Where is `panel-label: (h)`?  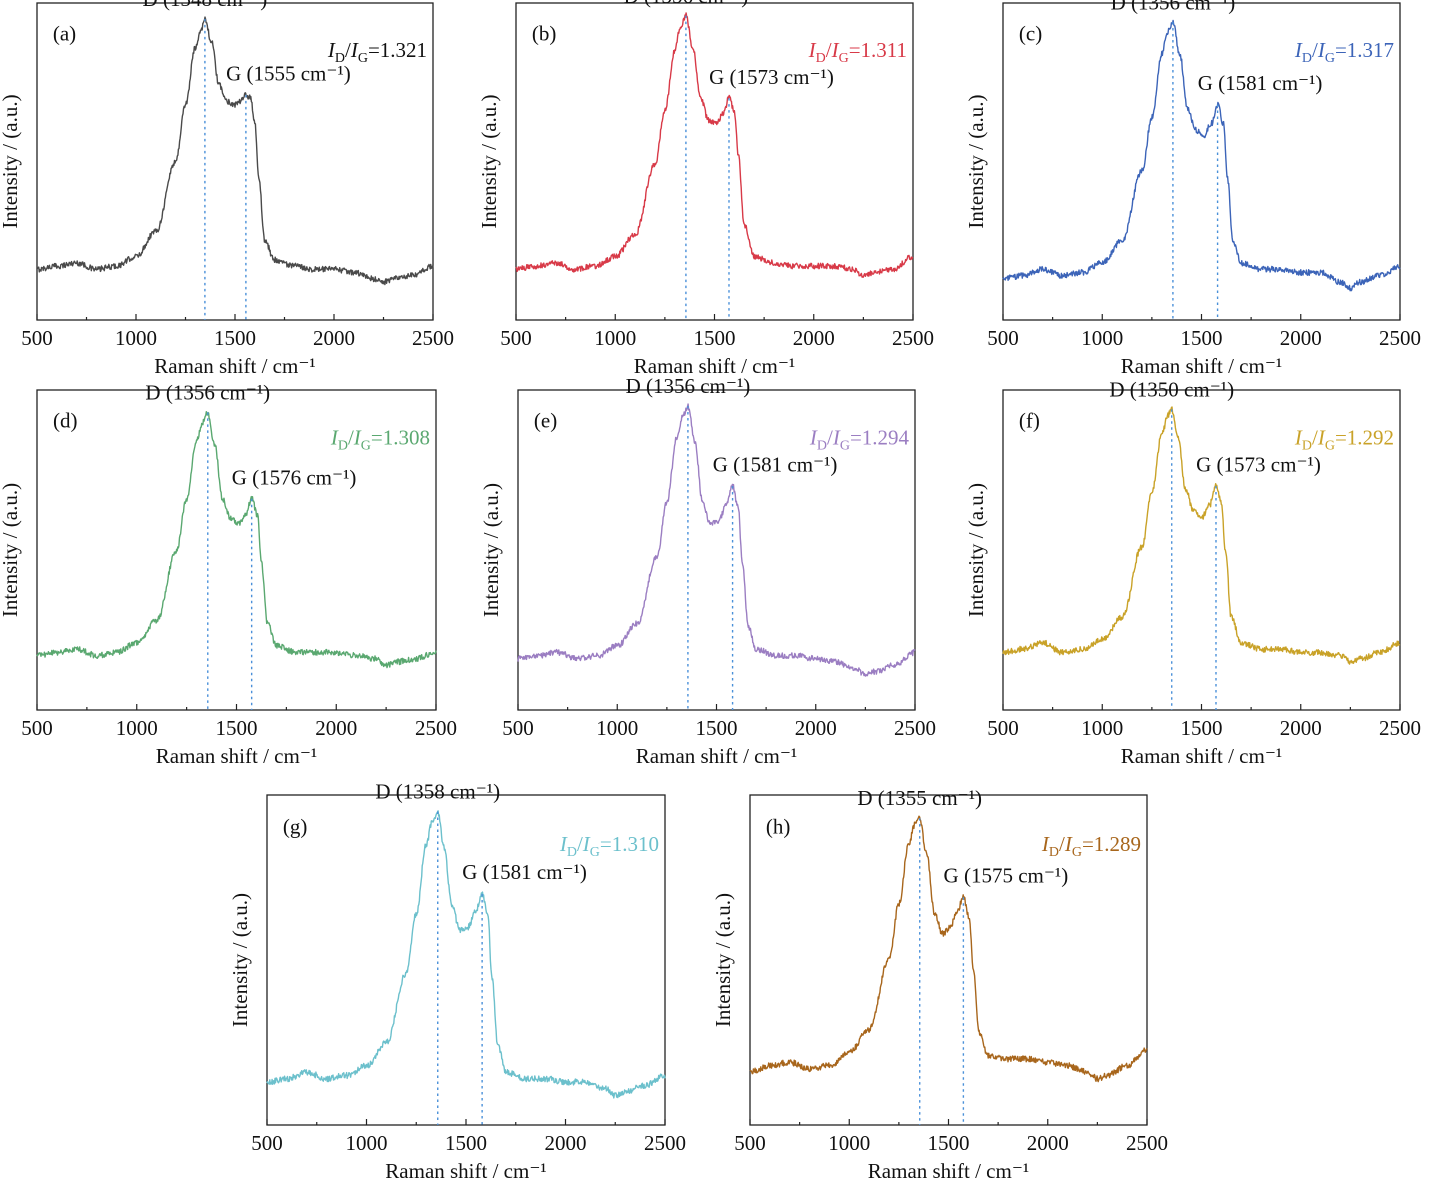 panel-label: (h) is located at coordinates (778, 826).